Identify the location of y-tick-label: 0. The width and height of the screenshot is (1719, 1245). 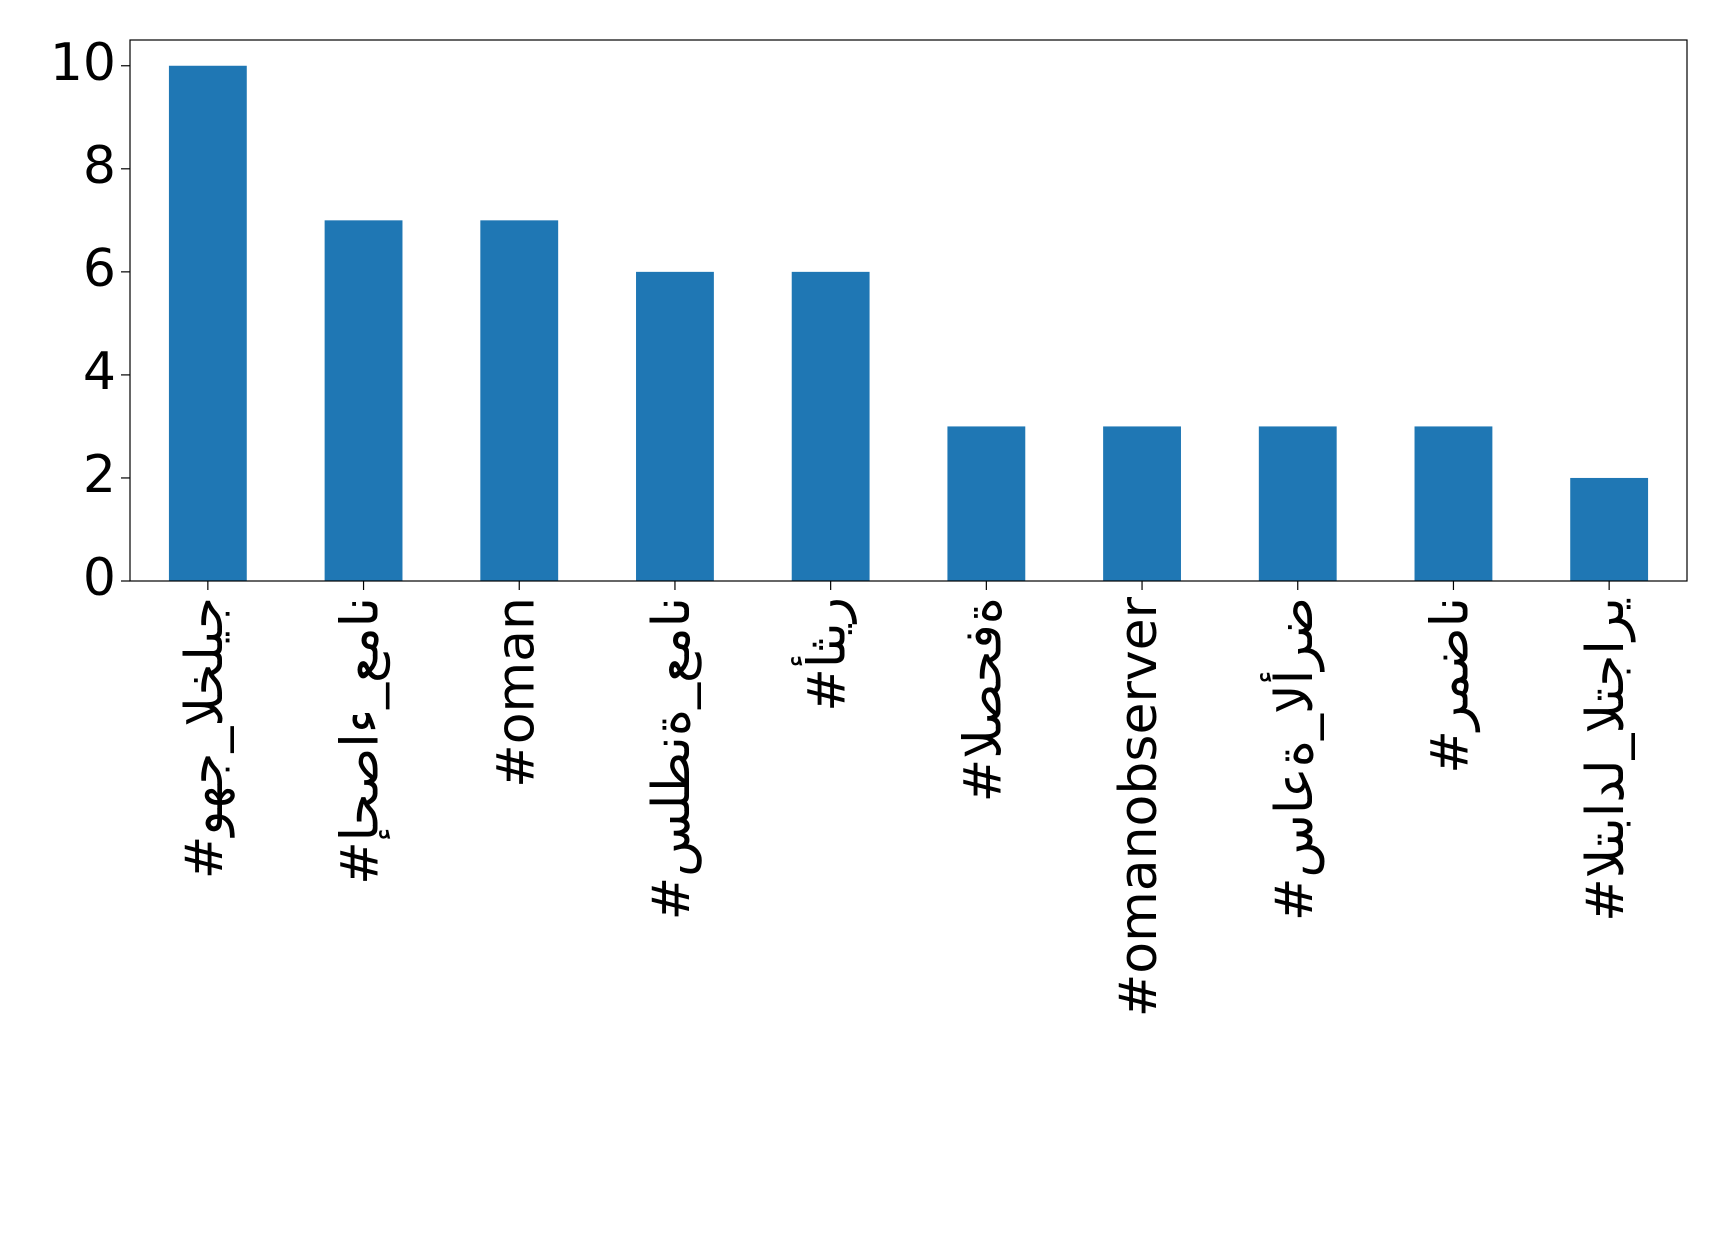
(99, 578).